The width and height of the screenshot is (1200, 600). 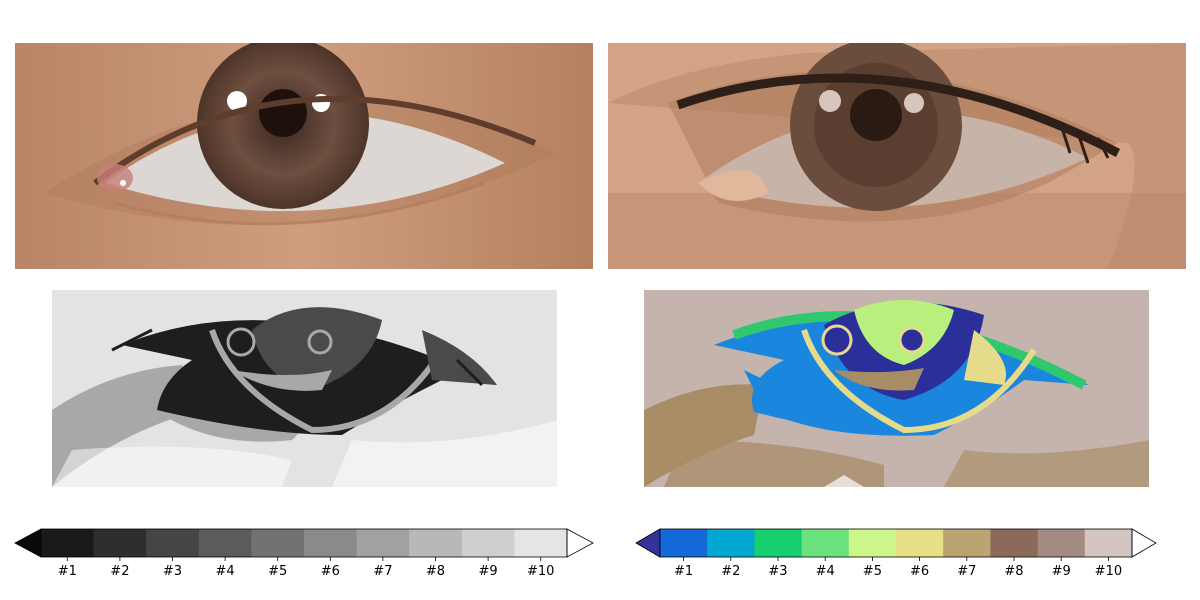 I want to click on terrain-colorbar: #1 #2 #3 #4 #5 #6 #7 #8 #9 #10, so click(x=896, y=558).